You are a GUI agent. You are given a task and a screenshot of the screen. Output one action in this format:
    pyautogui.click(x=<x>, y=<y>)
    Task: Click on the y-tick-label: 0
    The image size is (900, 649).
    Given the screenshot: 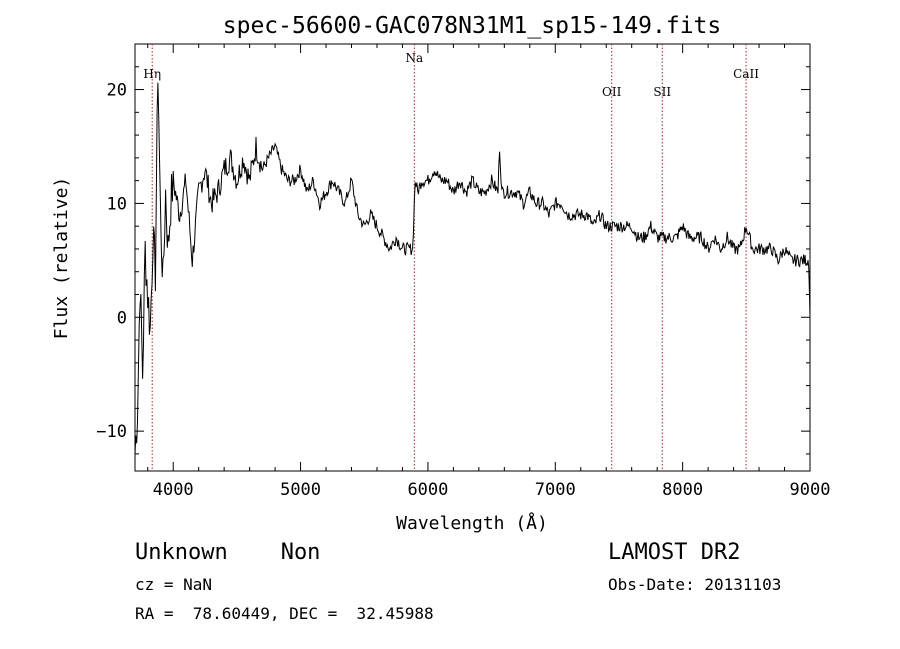 What is the action you would take?
    pyautogui.click(x=122, y=318)
    